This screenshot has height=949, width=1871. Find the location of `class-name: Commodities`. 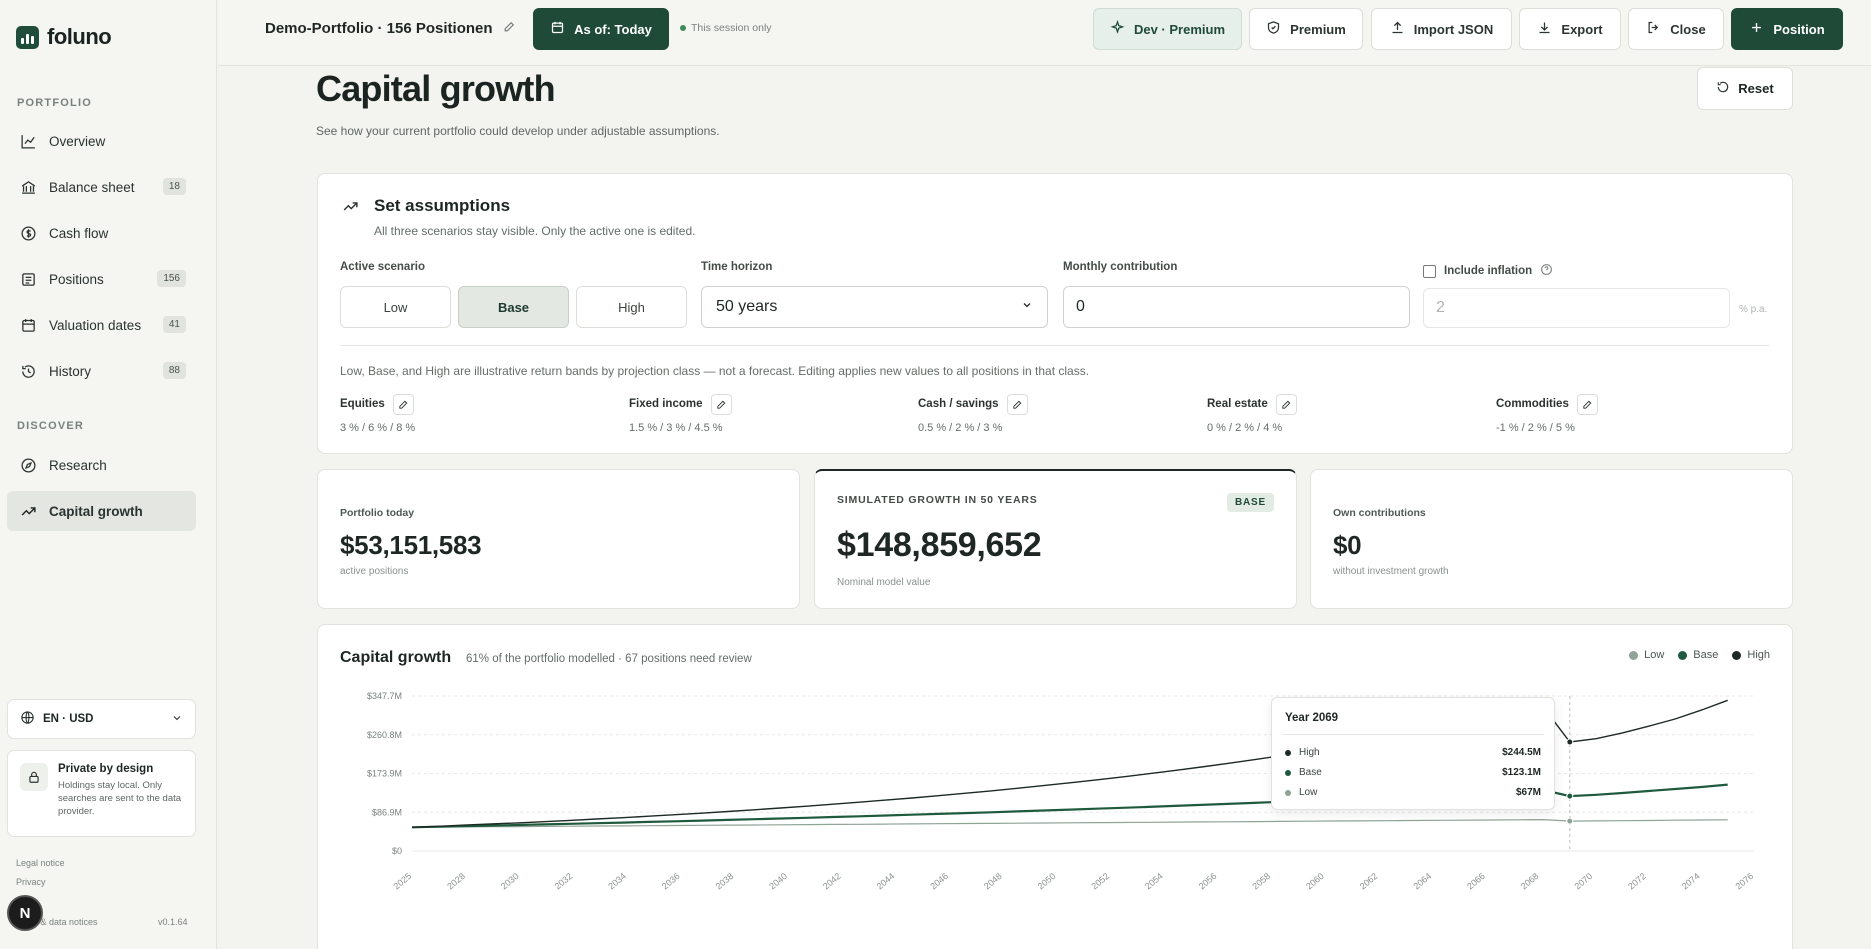

class-name: Commodities is located at coordinates (1532, 404).